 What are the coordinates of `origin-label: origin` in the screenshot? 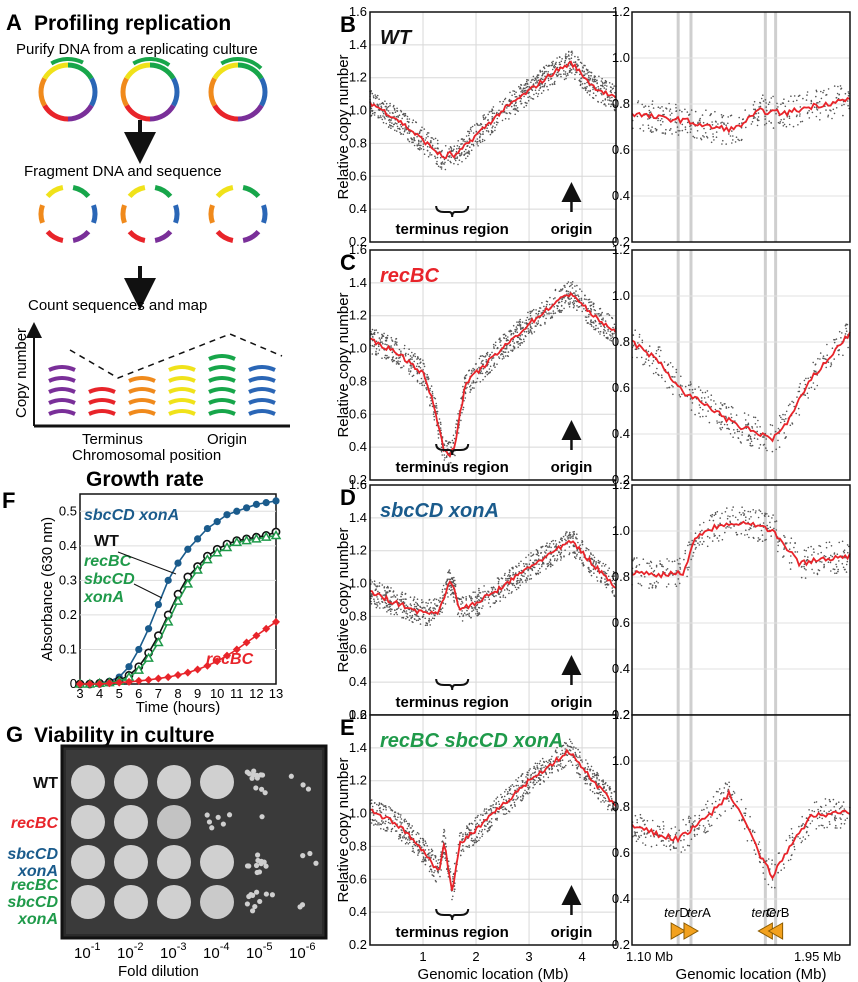 It's located at (572, 229).